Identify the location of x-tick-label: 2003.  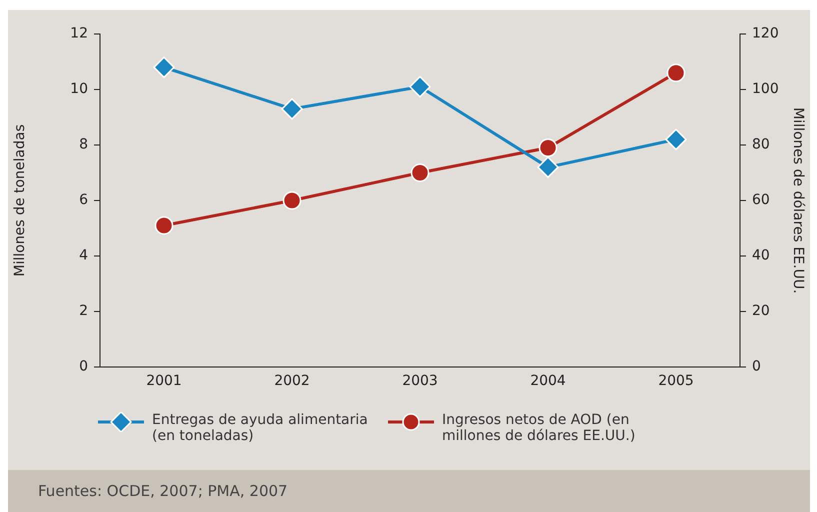
(420, 381).